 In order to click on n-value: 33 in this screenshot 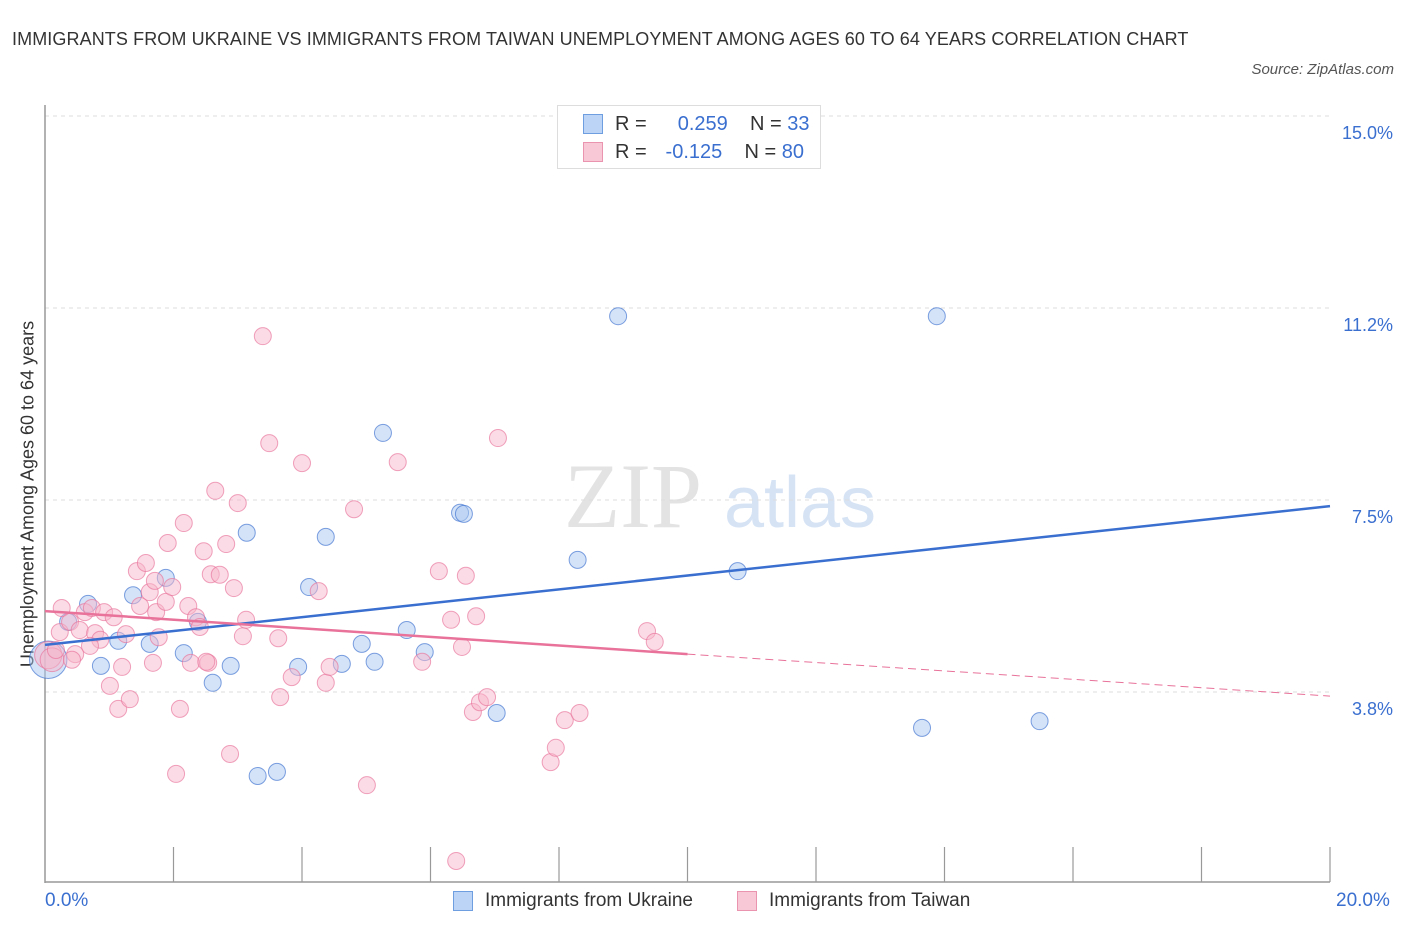, I will do `click(798, 123)`.